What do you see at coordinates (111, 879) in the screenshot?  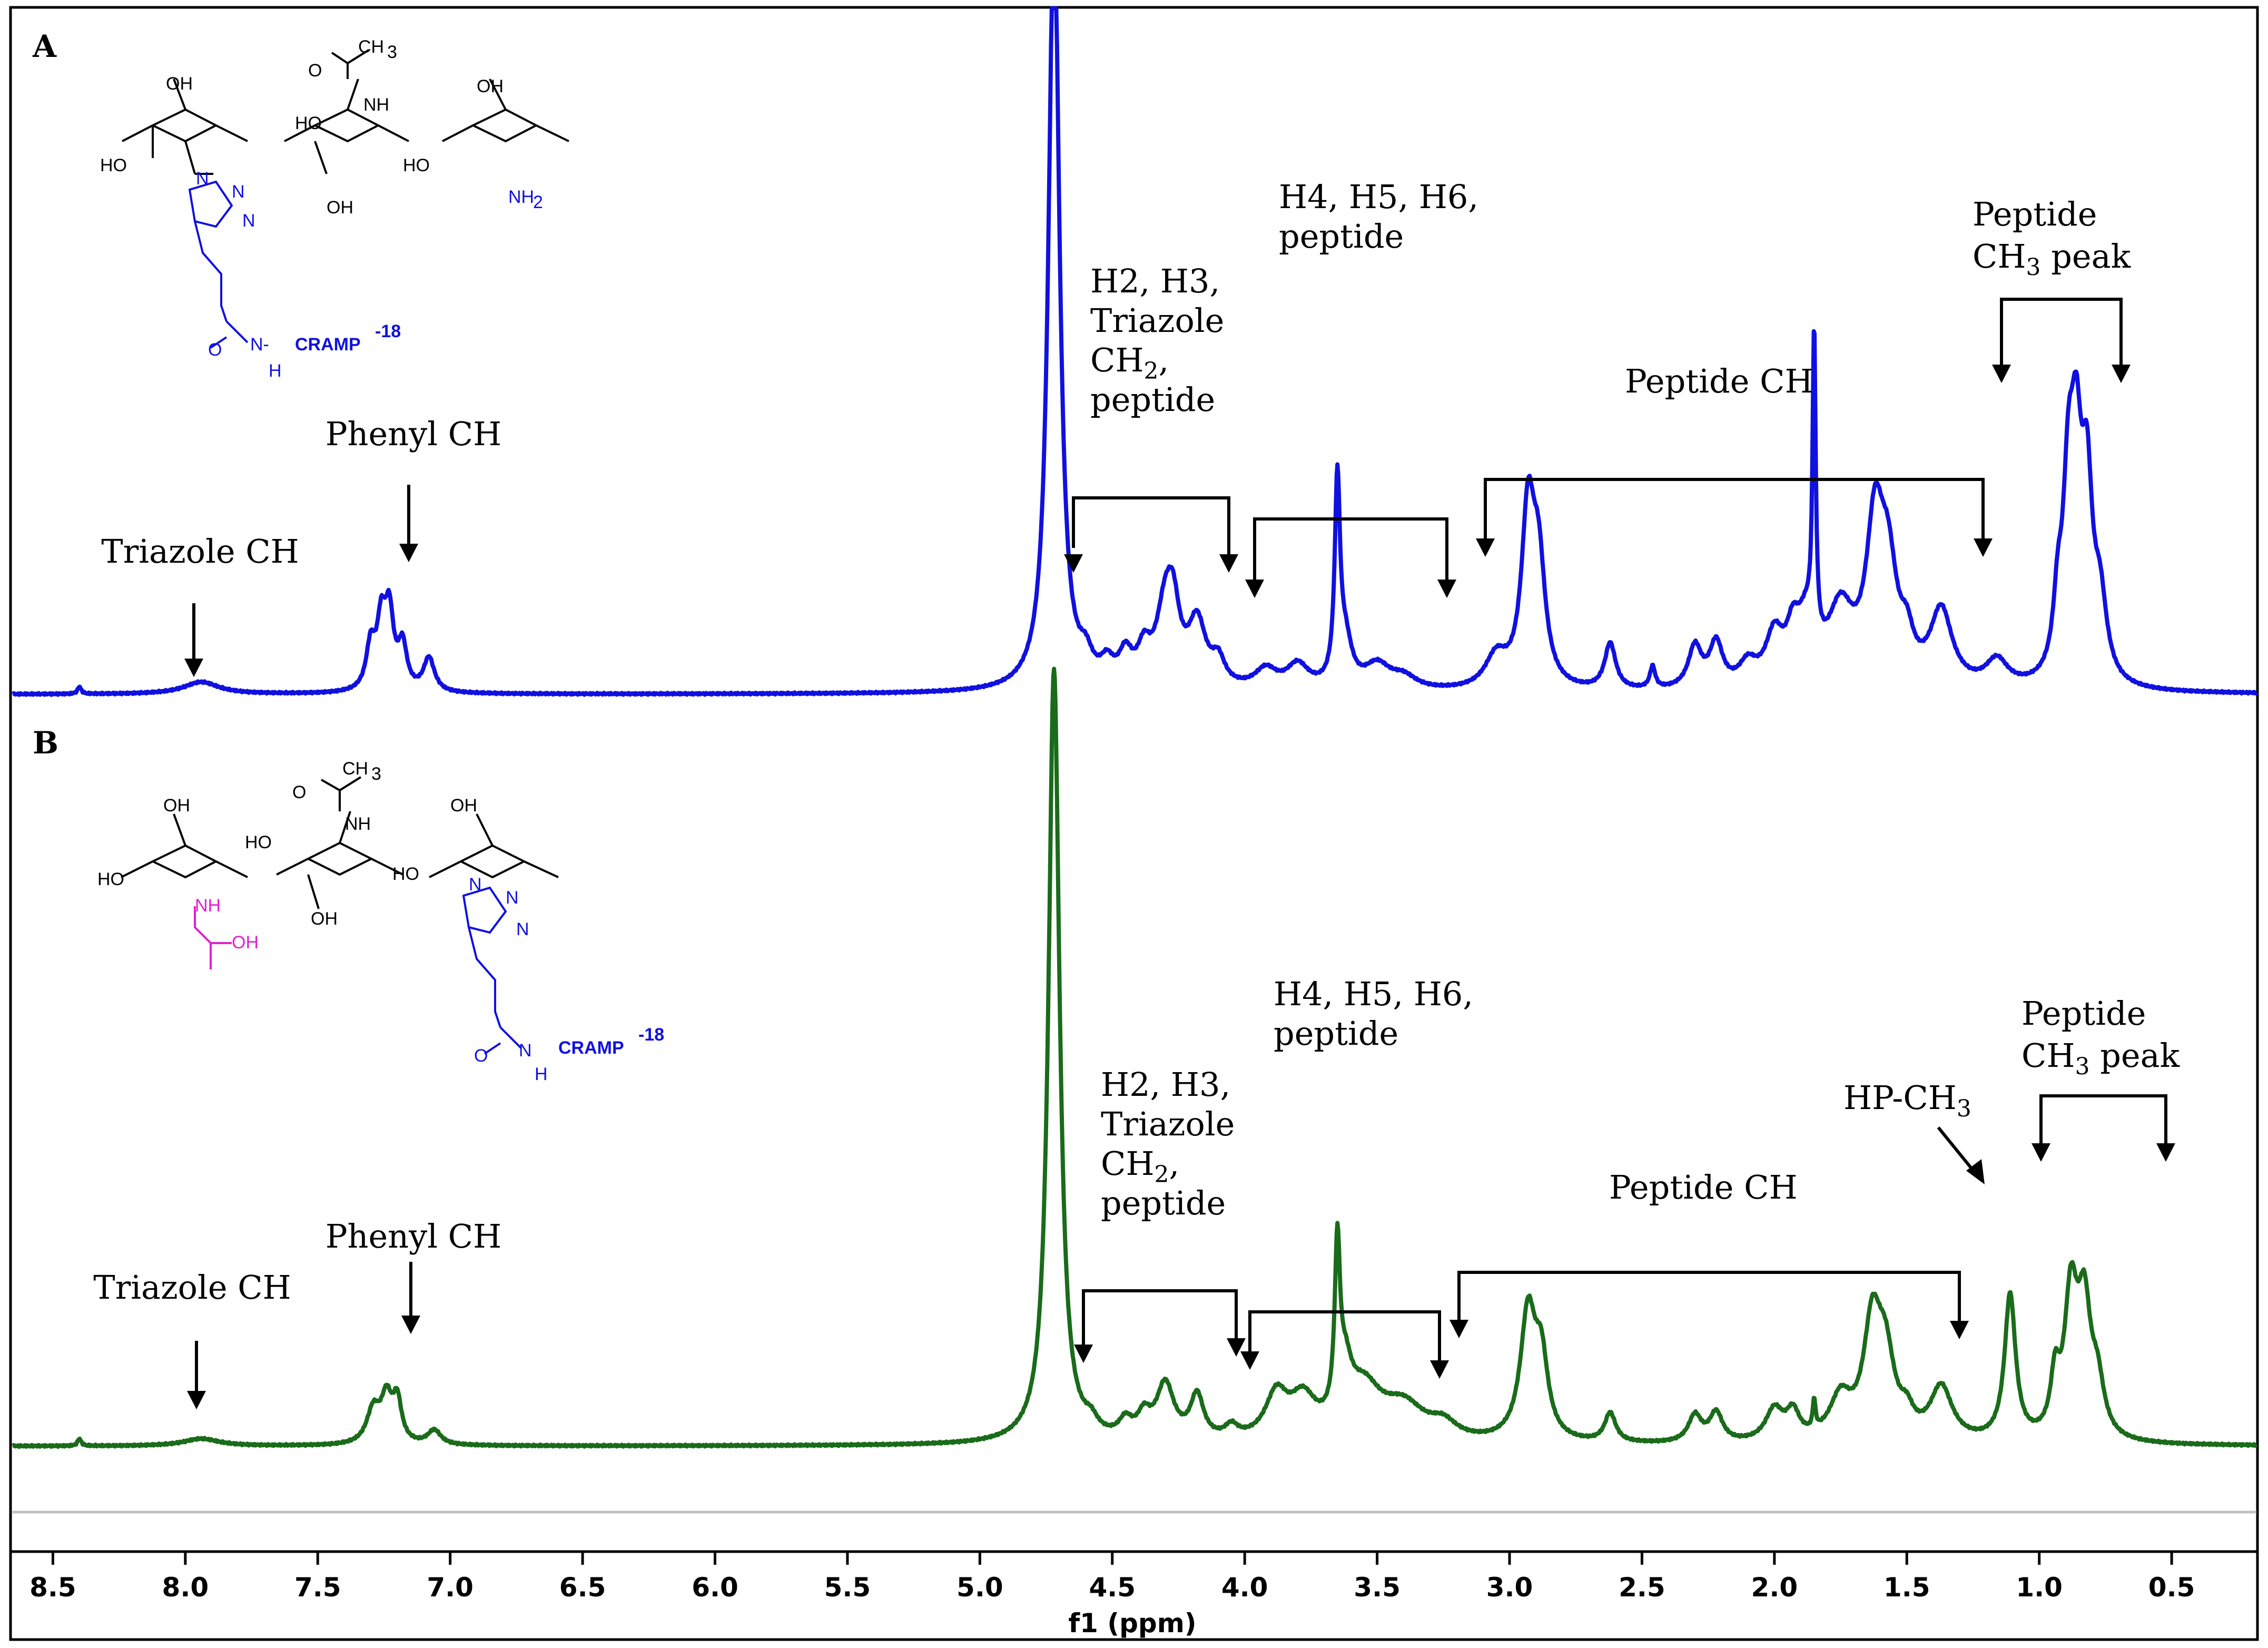 I see `mol-b-ho-1: HO` at bounding box center [111, 879].